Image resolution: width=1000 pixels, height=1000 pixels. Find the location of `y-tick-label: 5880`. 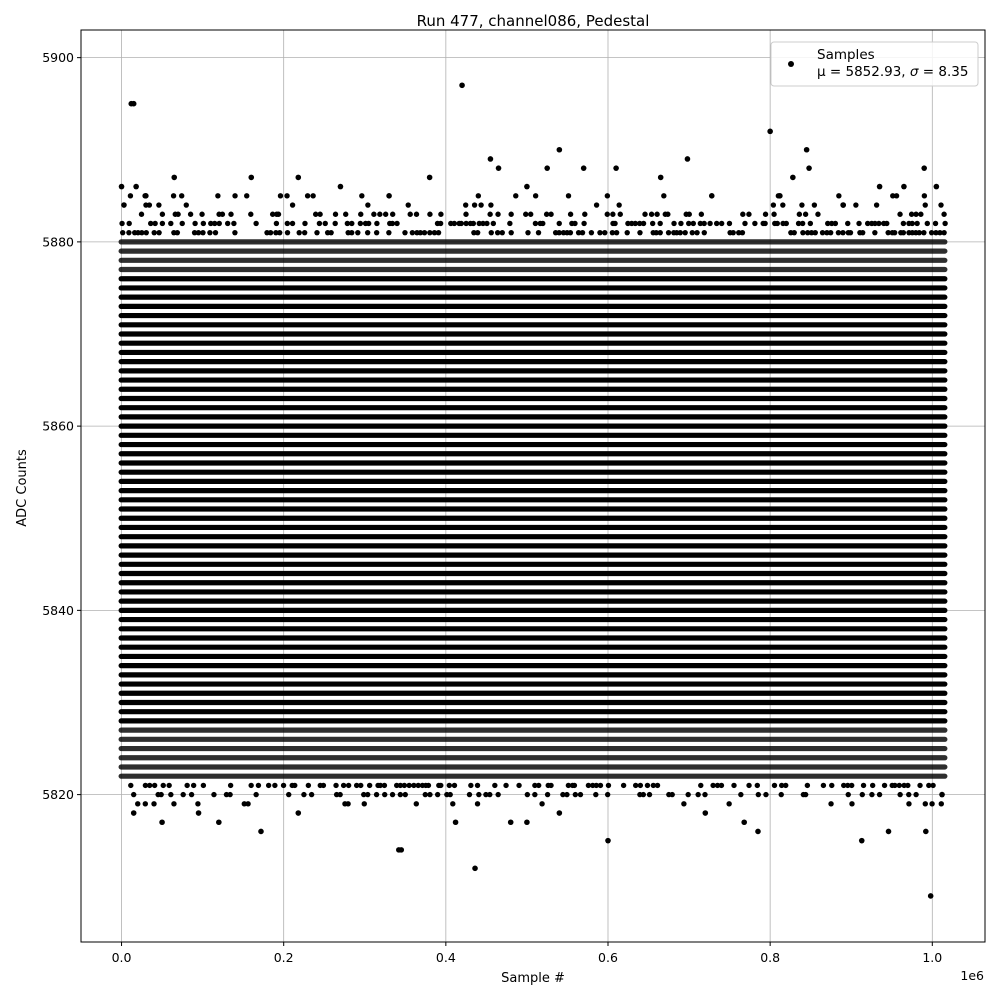

y-tick-label: 5880 is located at coordinates (58, 241).